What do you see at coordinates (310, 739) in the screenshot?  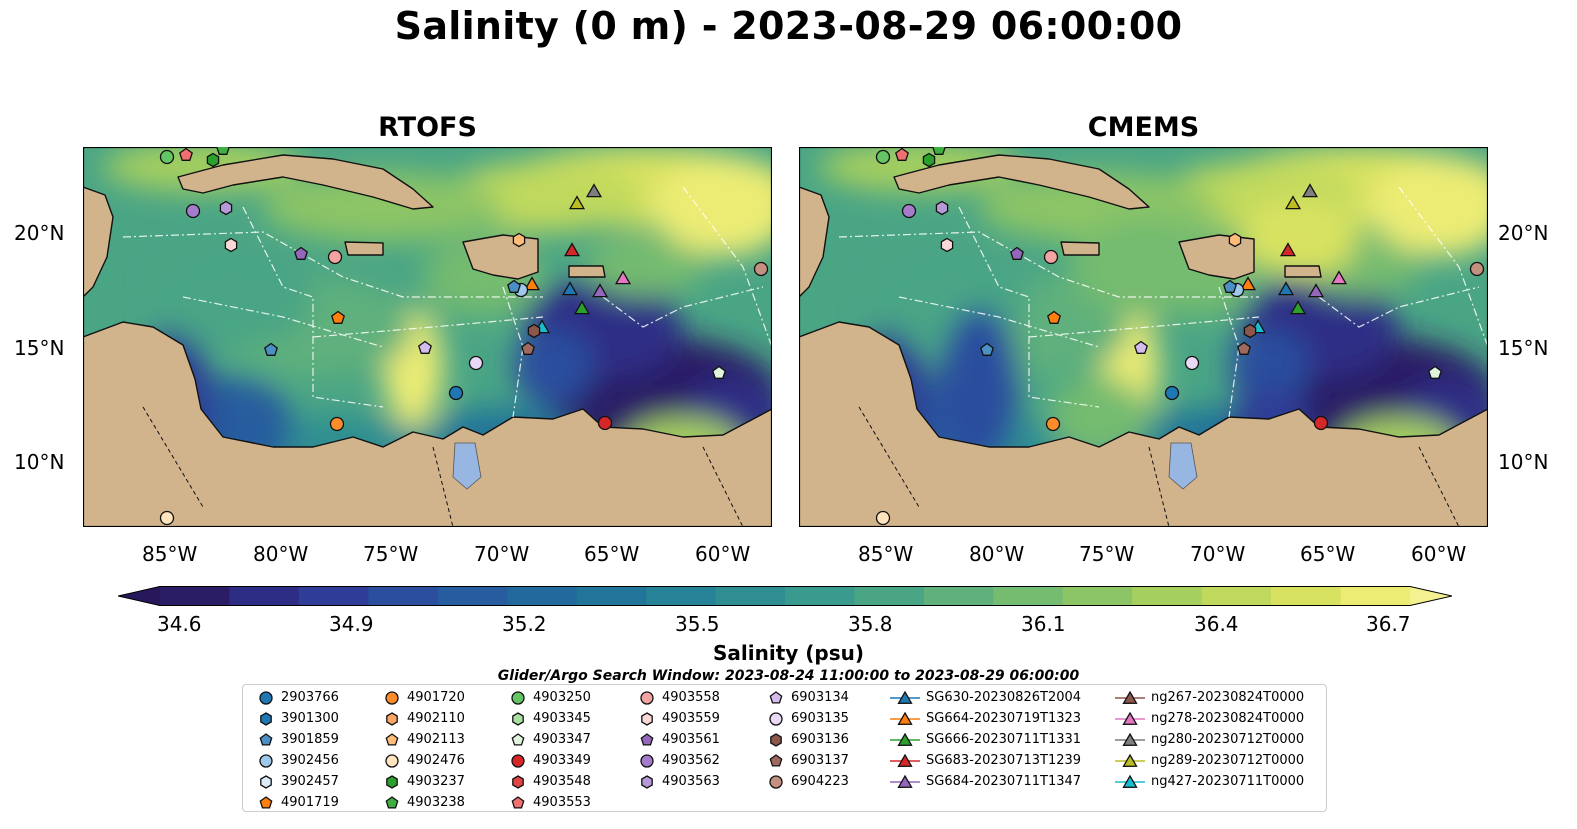 I see `legend-label: 3901859` at bounding box center [310, 739].